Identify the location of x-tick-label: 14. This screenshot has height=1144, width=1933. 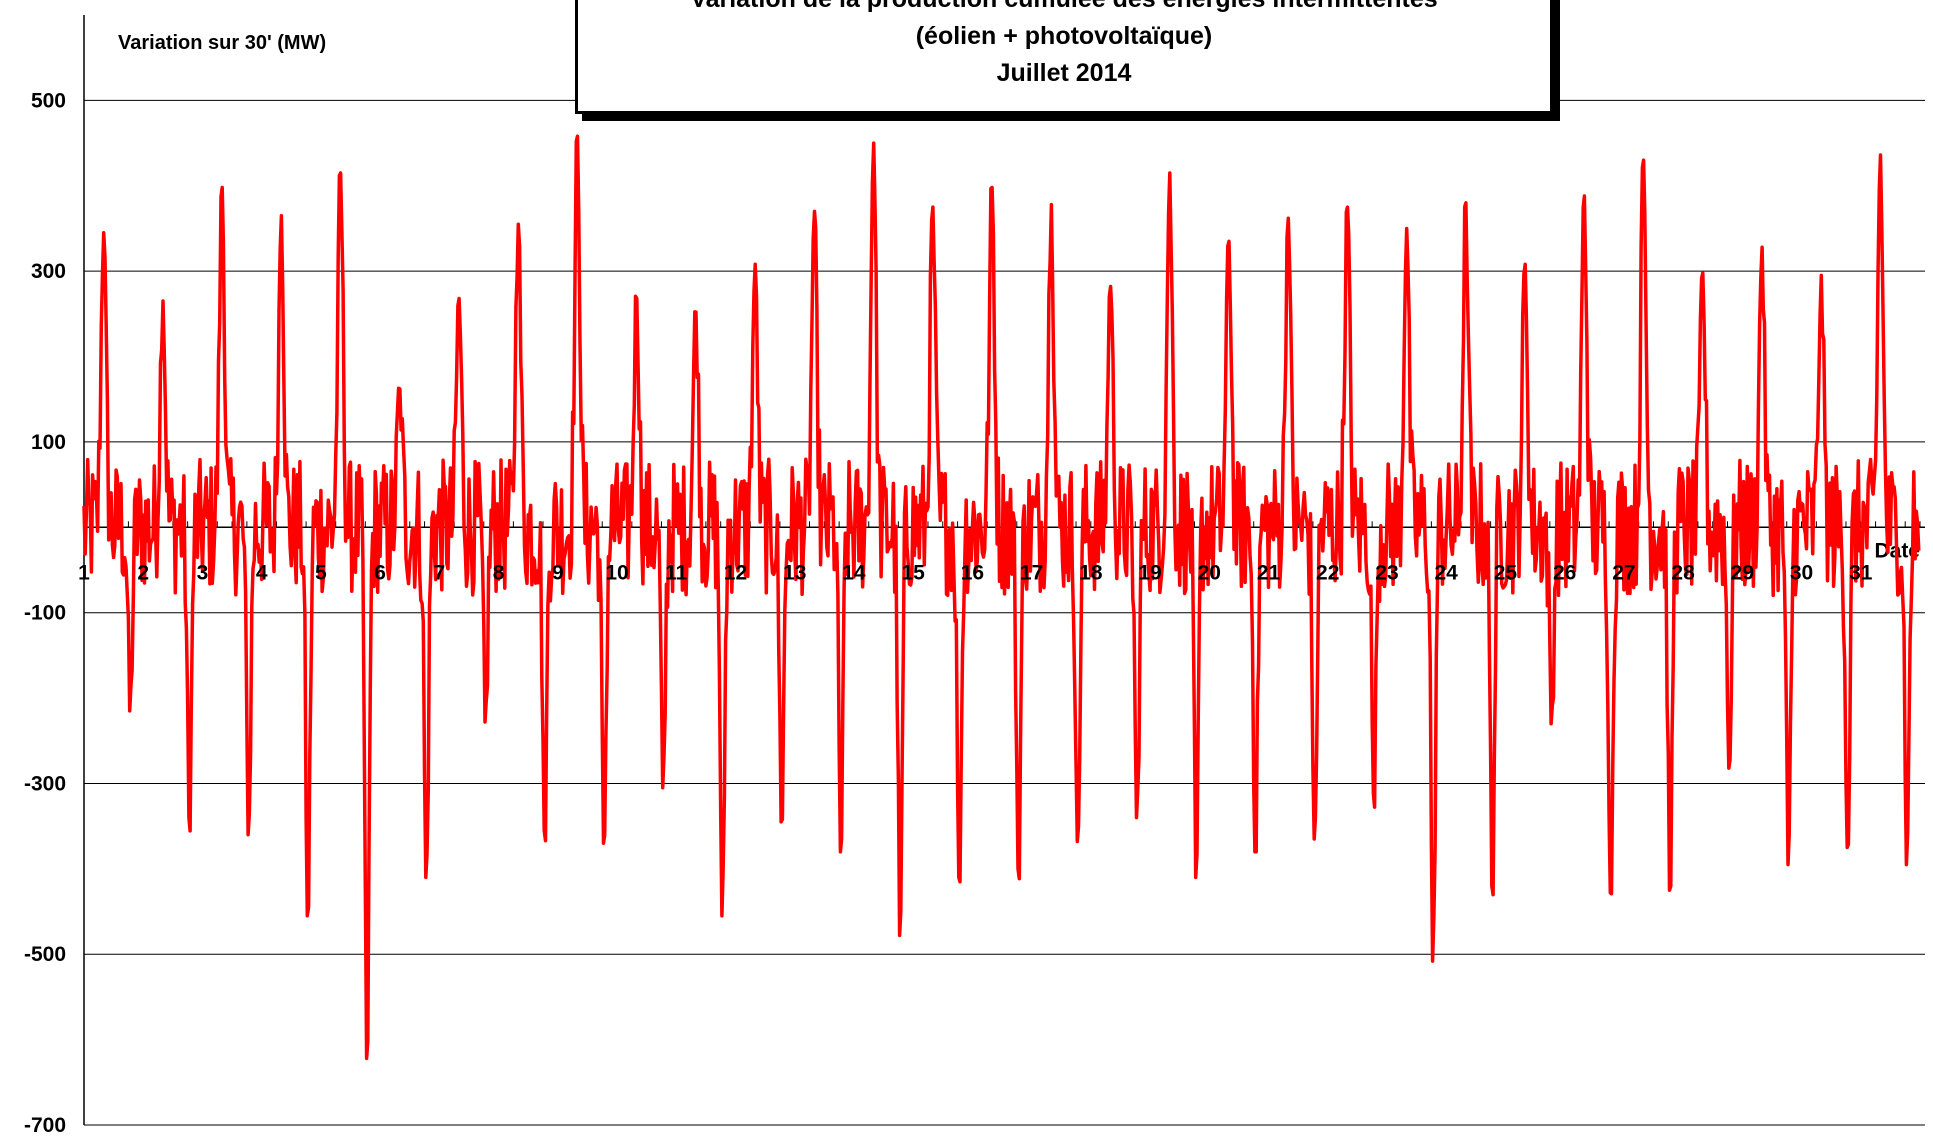
(854, 572).